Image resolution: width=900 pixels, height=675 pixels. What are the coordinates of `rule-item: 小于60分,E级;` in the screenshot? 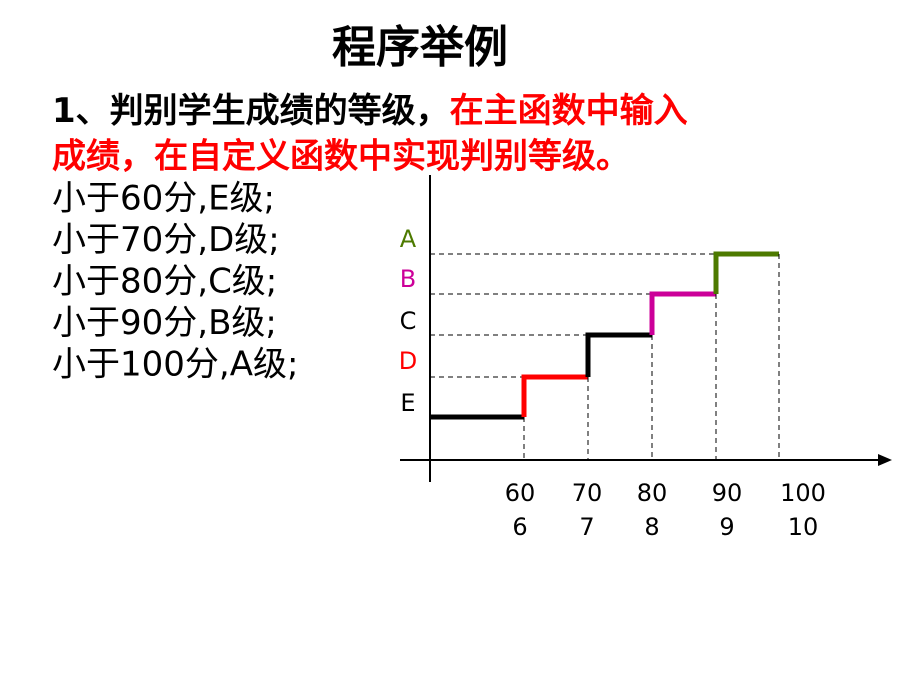 It's located at (163, 199).